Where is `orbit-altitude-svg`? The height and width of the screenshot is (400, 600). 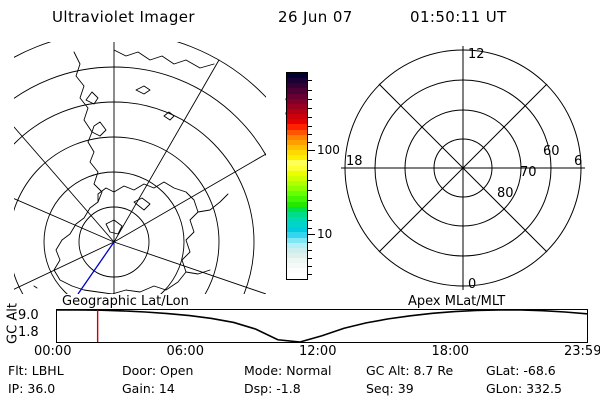
orbit-altitude-svg is located at coordinates (322, 326).